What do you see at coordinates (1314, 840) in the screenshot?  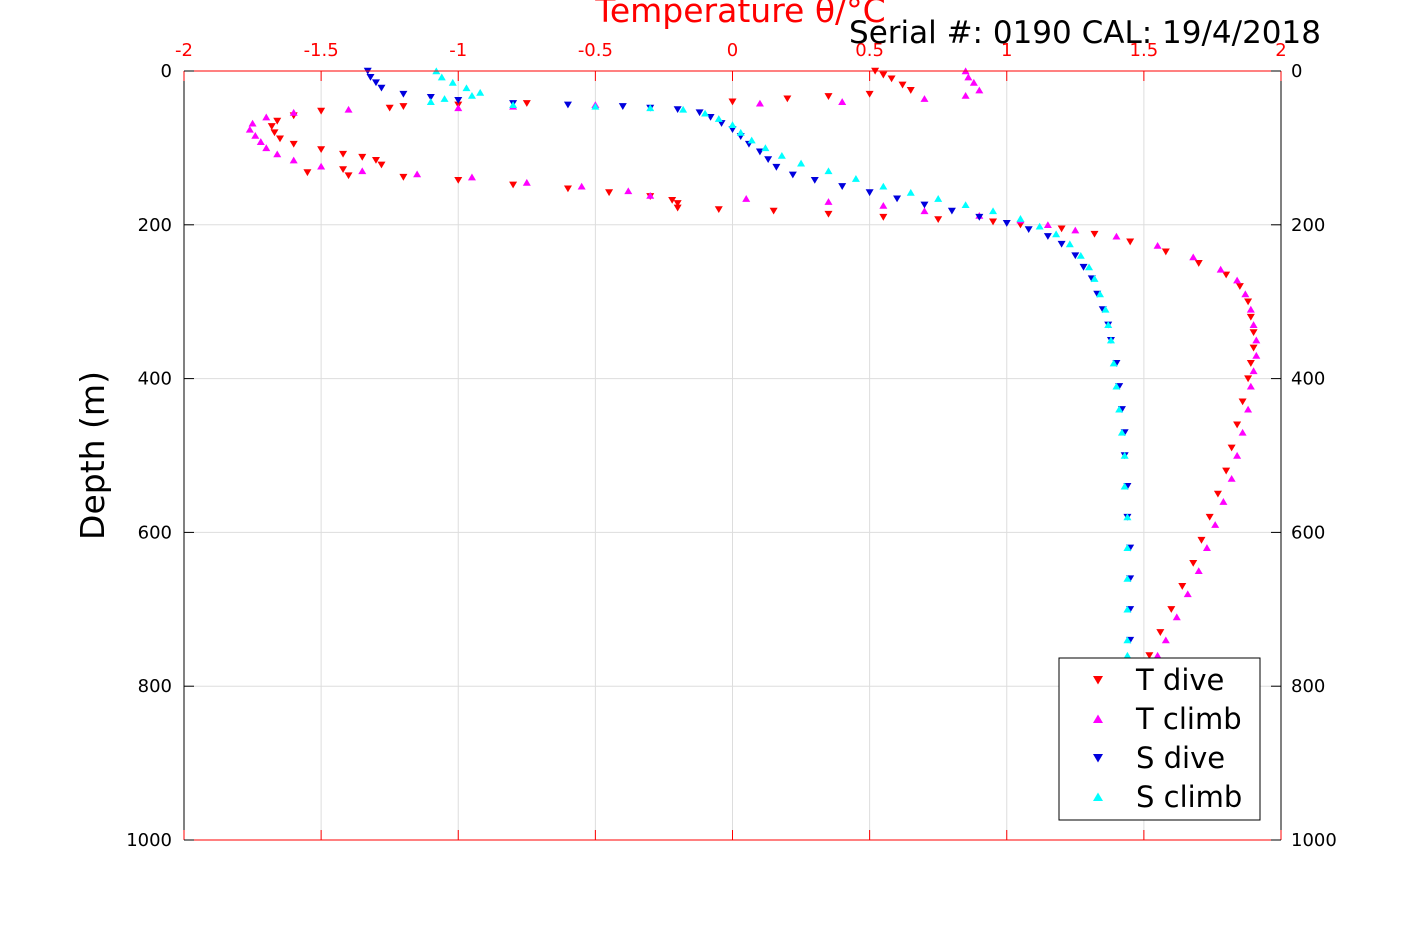 I see `y-tick-label-right: 1000` at bounding box center [1314, 840].